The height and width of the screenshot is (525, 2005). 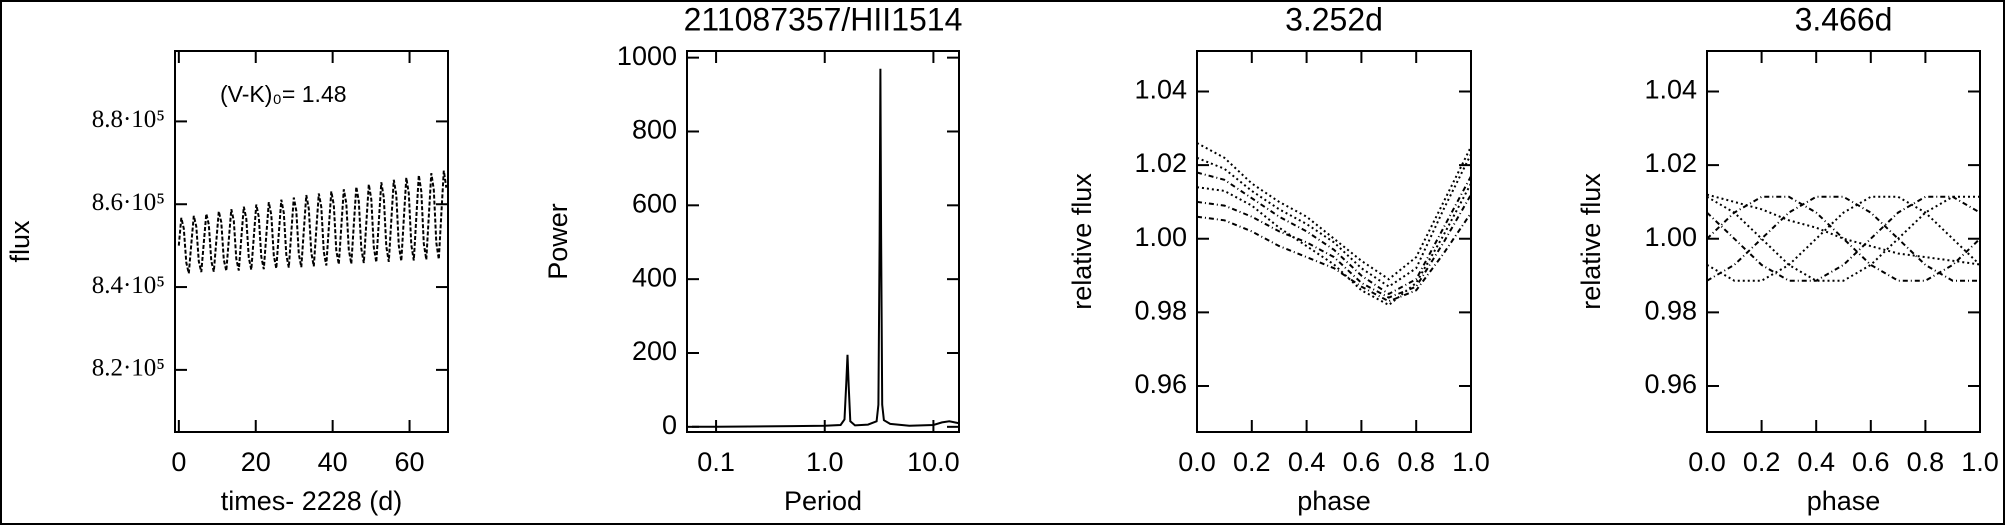 I want to click on y-tick-label: 800, so click(x=654, y=130).